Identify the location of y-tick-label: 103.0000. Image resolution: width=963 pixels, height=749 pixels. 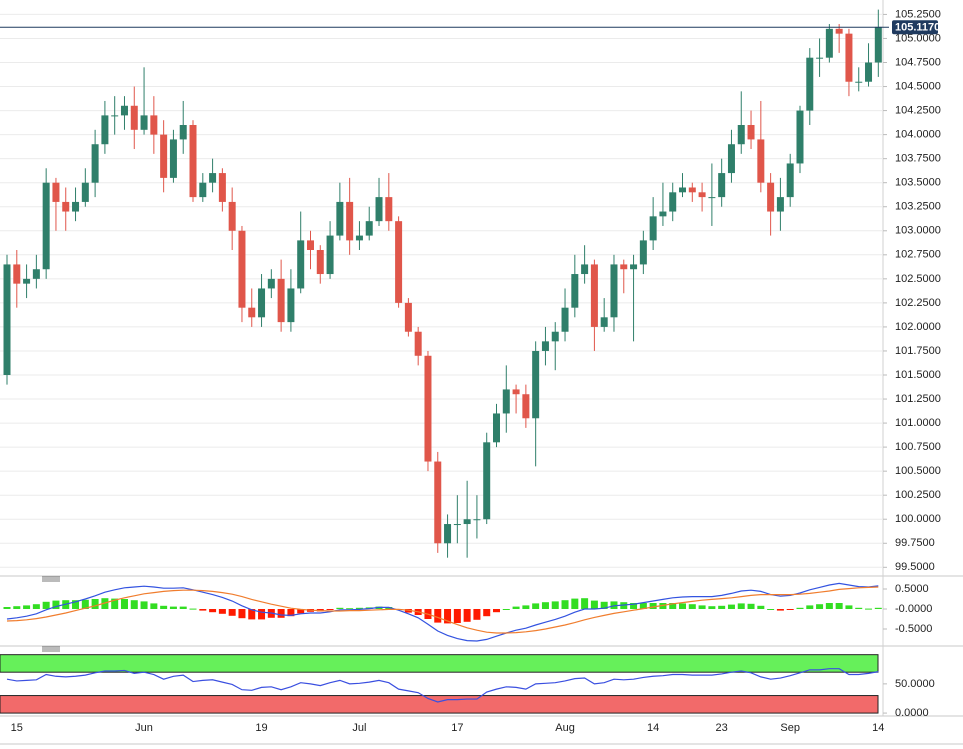
(918, 231).